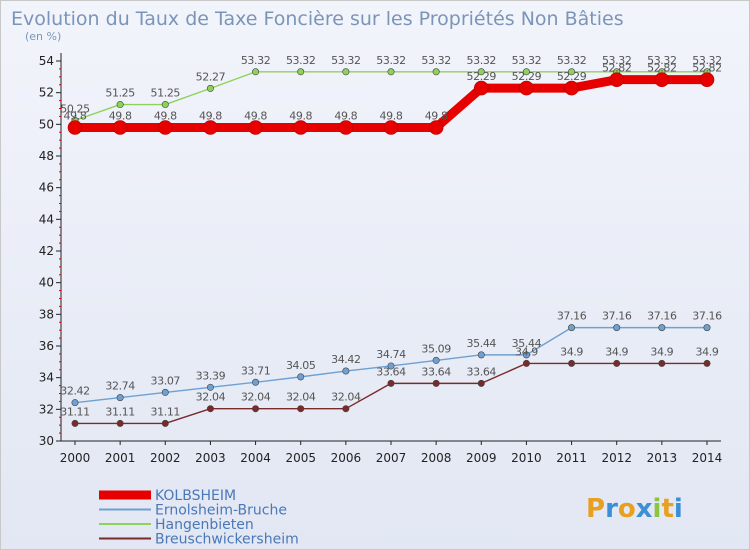 The image size is (750, 550). Describe the element at coordinates (346, 359) in the screenshot. I see `data-label: 34.42` at that location.